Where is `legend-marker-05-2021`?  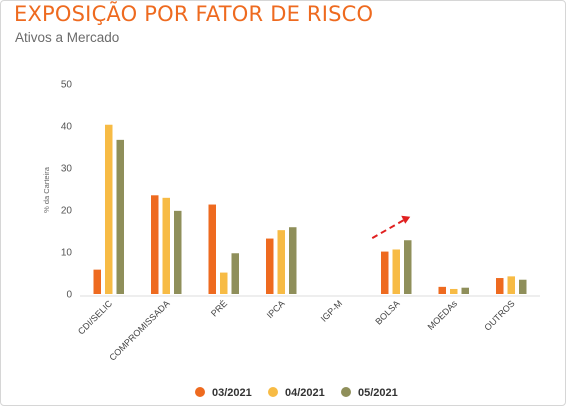 legend-marker-05-2021 is located at coordinates (346, 392).